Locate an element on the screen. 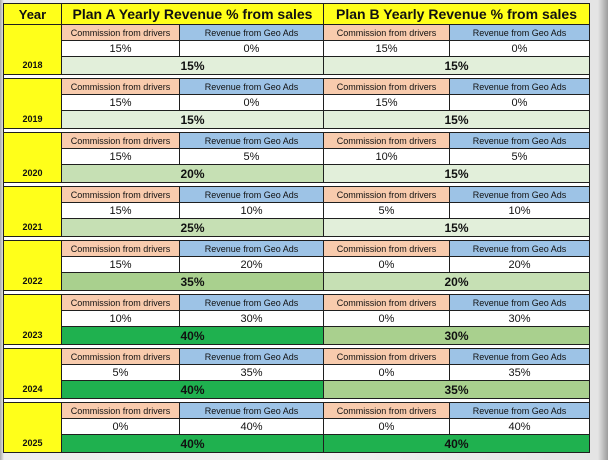  plan-b-geo-ads-value: 40% is located at coordinates (519, 426).